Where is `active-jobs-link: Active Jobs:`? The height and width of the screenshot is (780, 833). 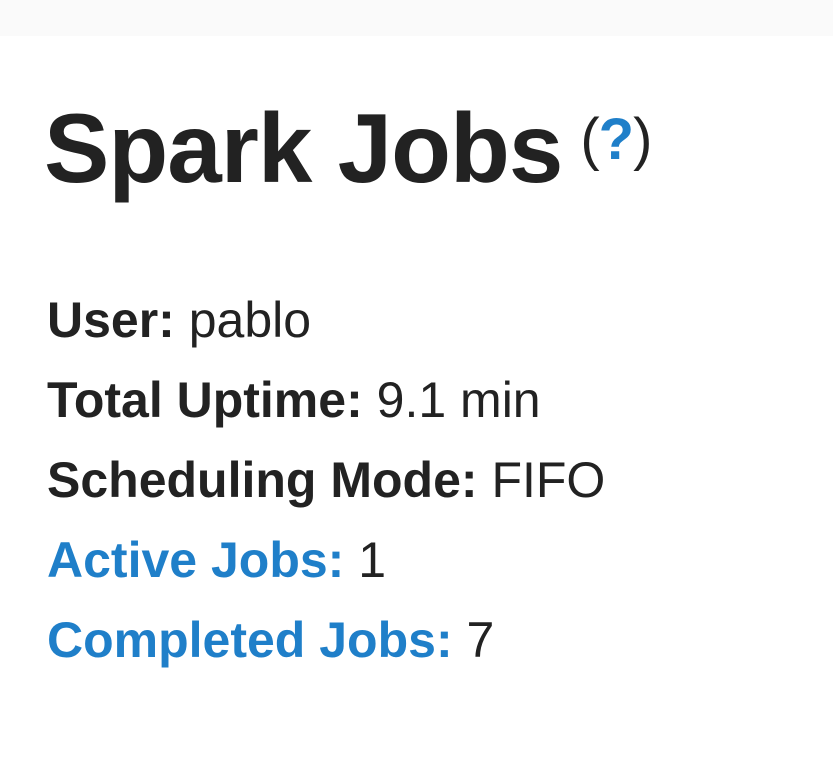
active-jobs-link: Active Jobs: is located at coordinates (196, 560).